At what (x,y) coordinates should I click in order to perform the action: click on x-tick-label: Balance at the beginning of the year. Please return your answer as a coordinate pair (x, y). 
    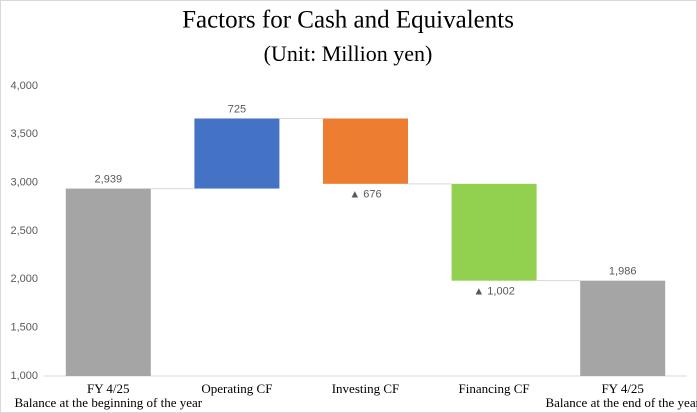
    Looking at the image, I should click on (108, 402).